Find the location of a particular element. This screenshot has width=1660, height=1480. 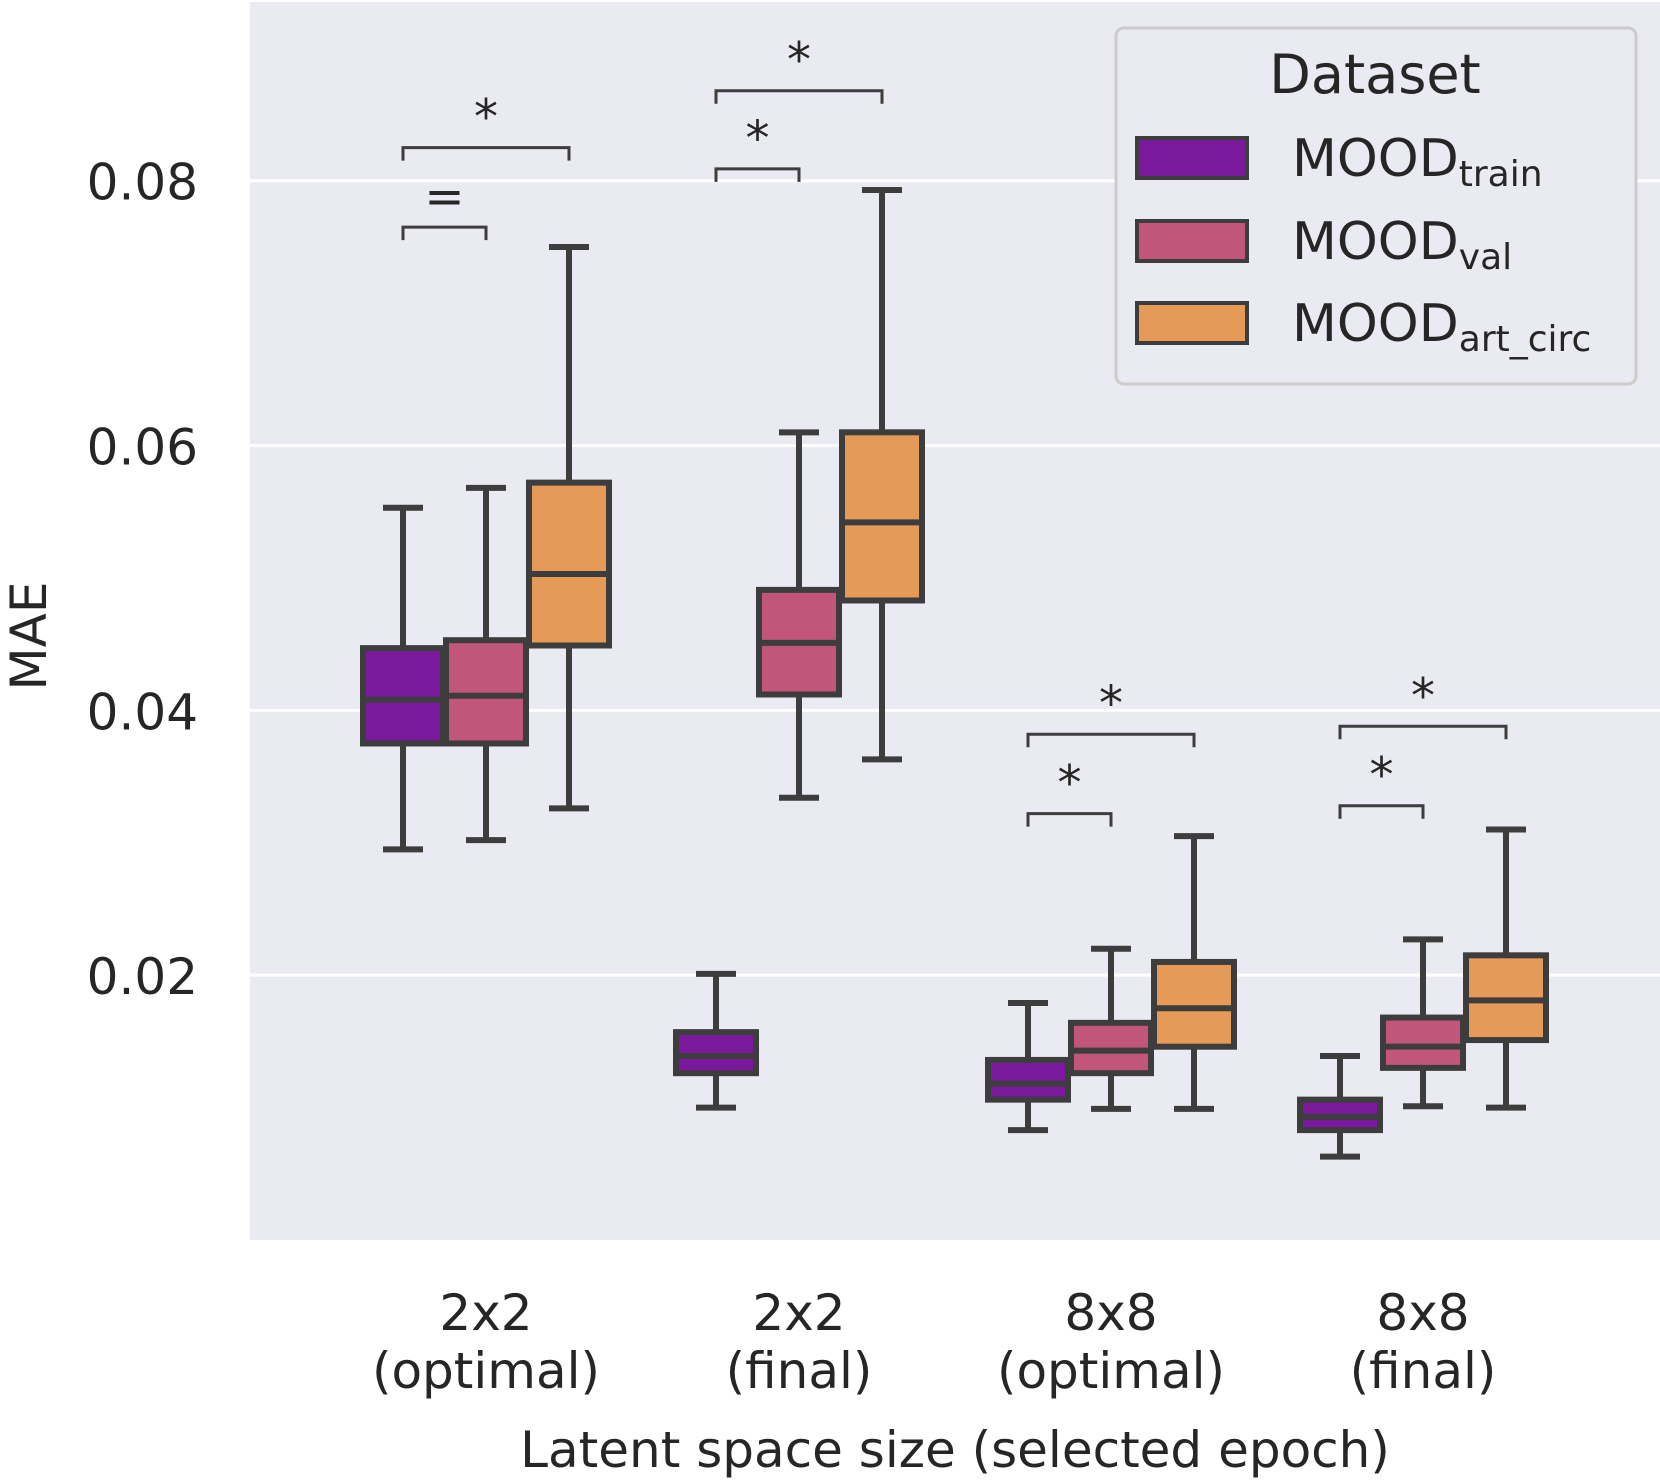

legend: Dataset MOODtrain MOODval MOODart_circ is located at coordinates (1376, 206).